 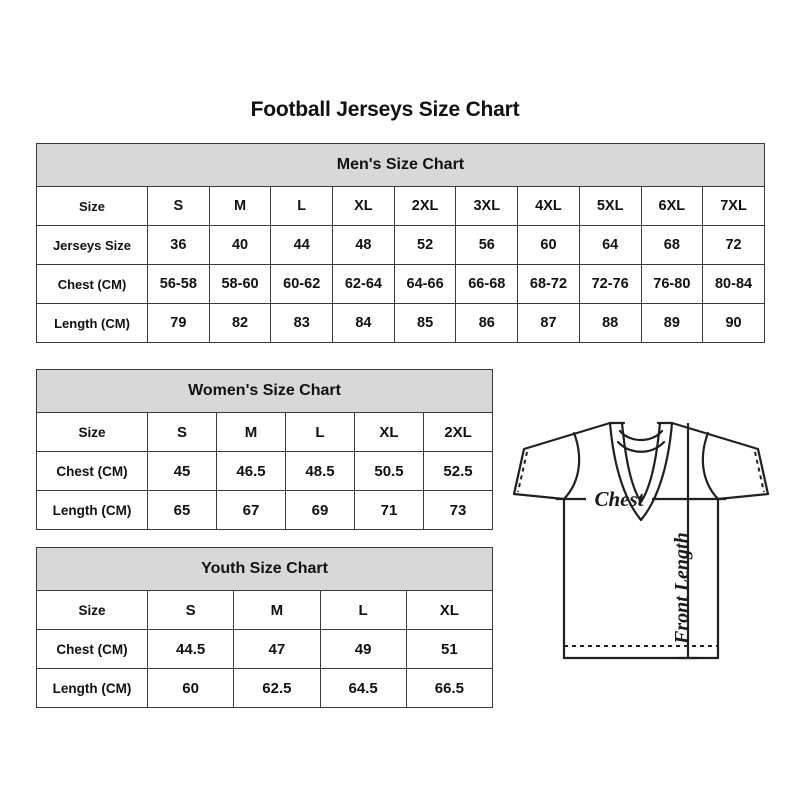 I want to click on vneck-outer-collar, so click(x=641, y=471).